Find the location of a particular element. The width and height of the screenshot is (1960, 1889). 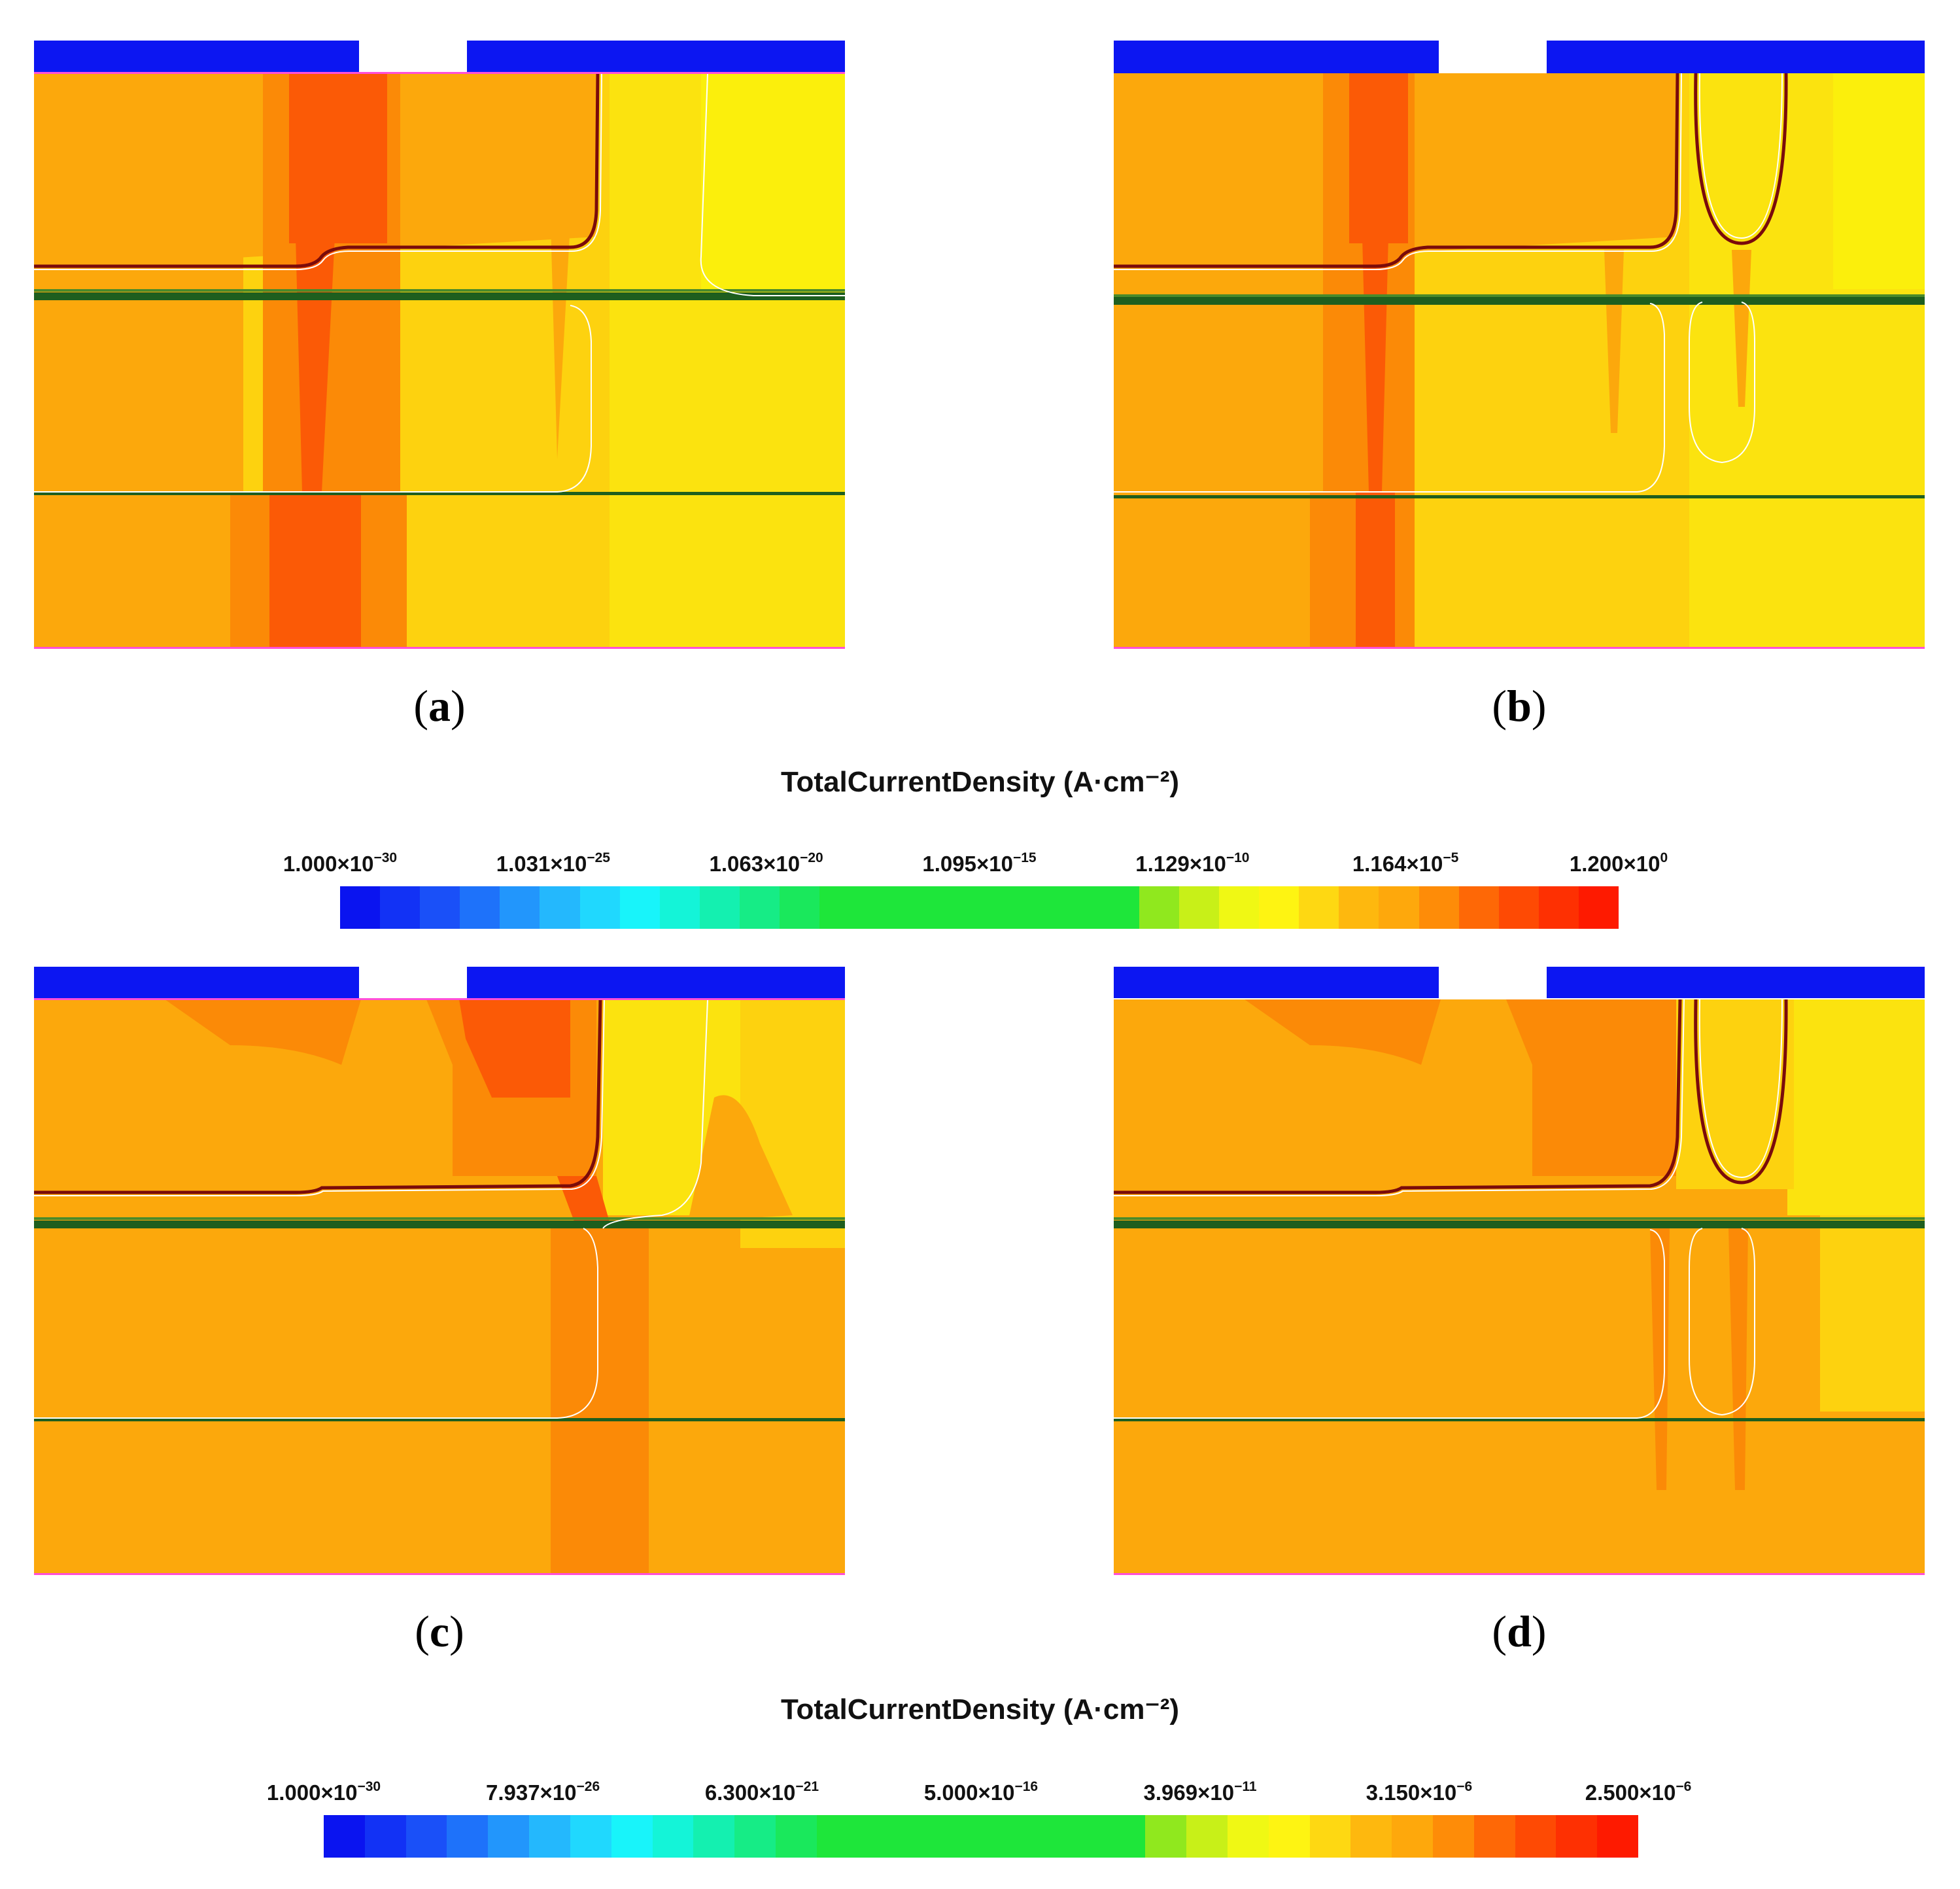

panel-label-b: (b) is located at coordinates (1519, 706).